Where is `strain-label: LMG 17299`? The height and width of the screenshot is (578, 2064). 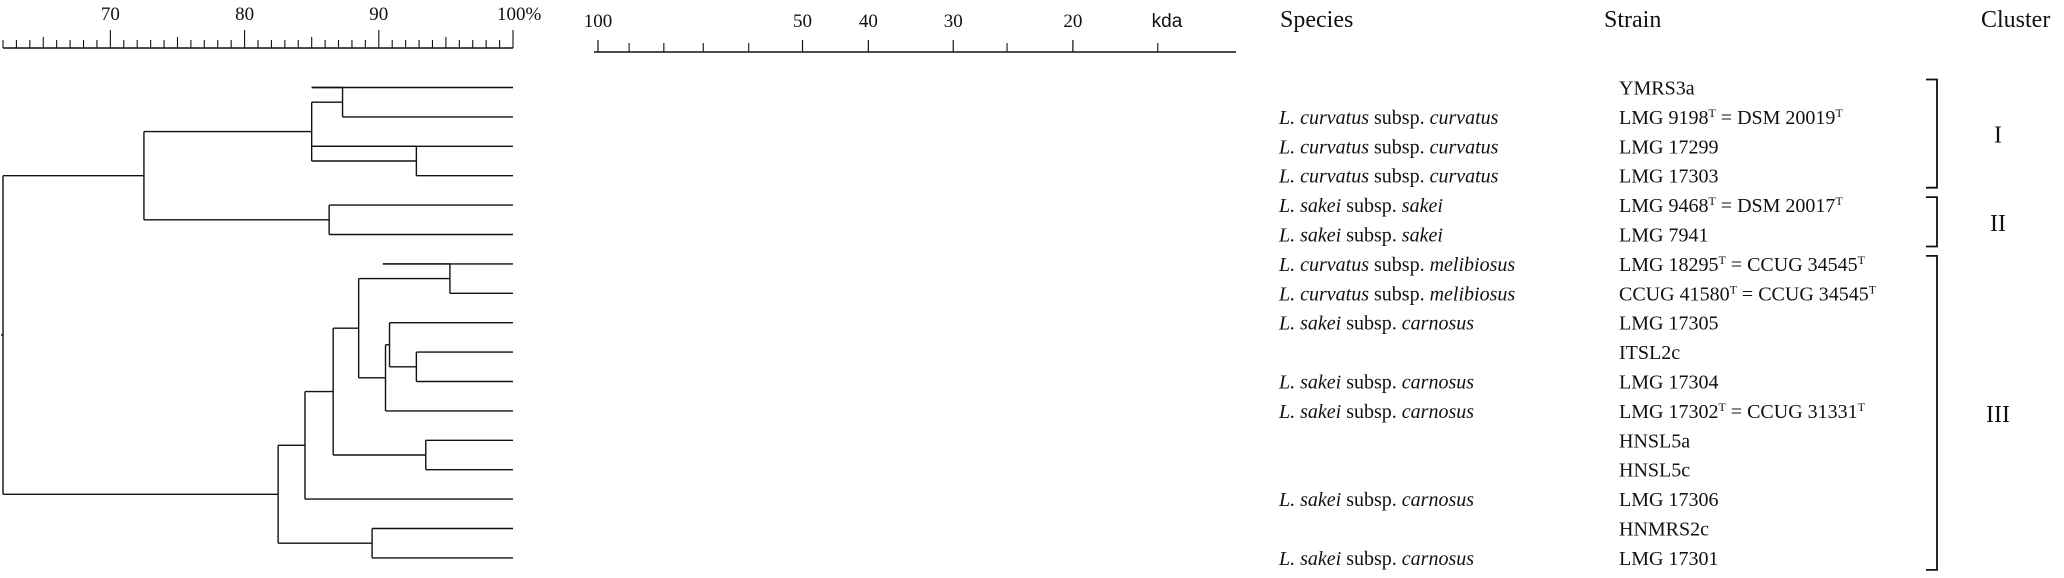 strain-label: LMG 17299 is located at coordinates (1668, 147).